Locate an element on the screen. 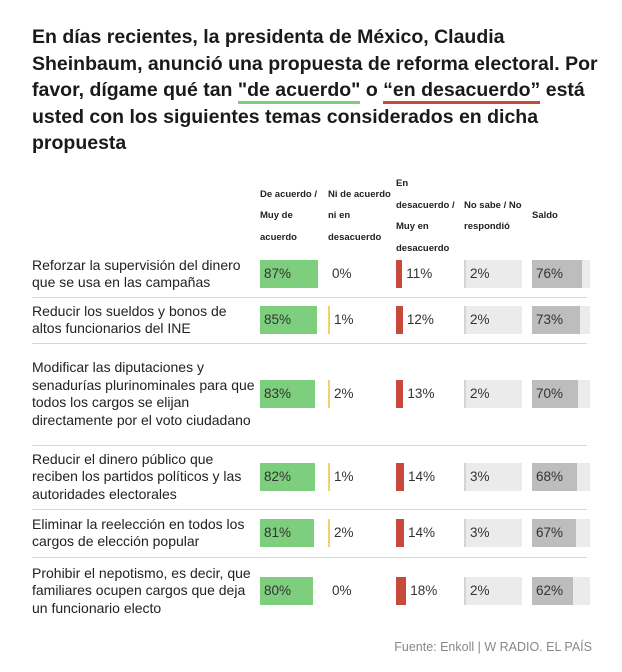 Image resolution: width=622 pixels, height=672 pixels. disagree-cell: 14% is located at coordinates (425, 477).